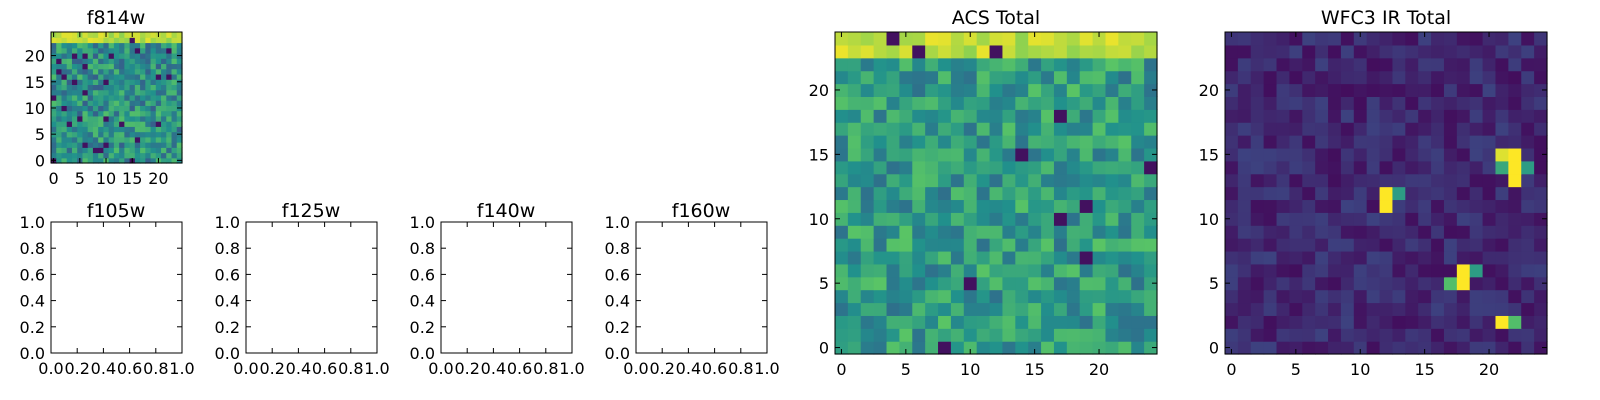 The width and height of the screenshot is (1600, 400). What do you see at coordinates (545, 368) in the screenshot?
I see `x-tick-label: 0.8` at bounding box center [545, 368].